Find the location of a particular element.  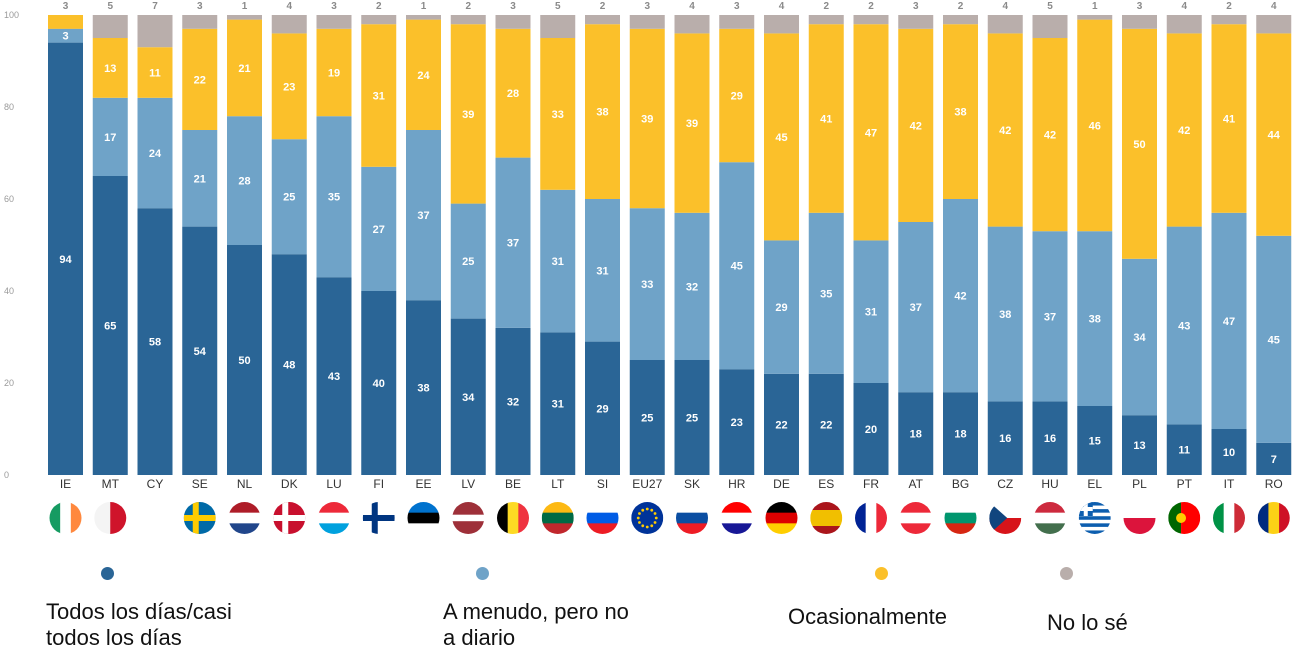

category-label: LU is located at coordinates (333, 484).